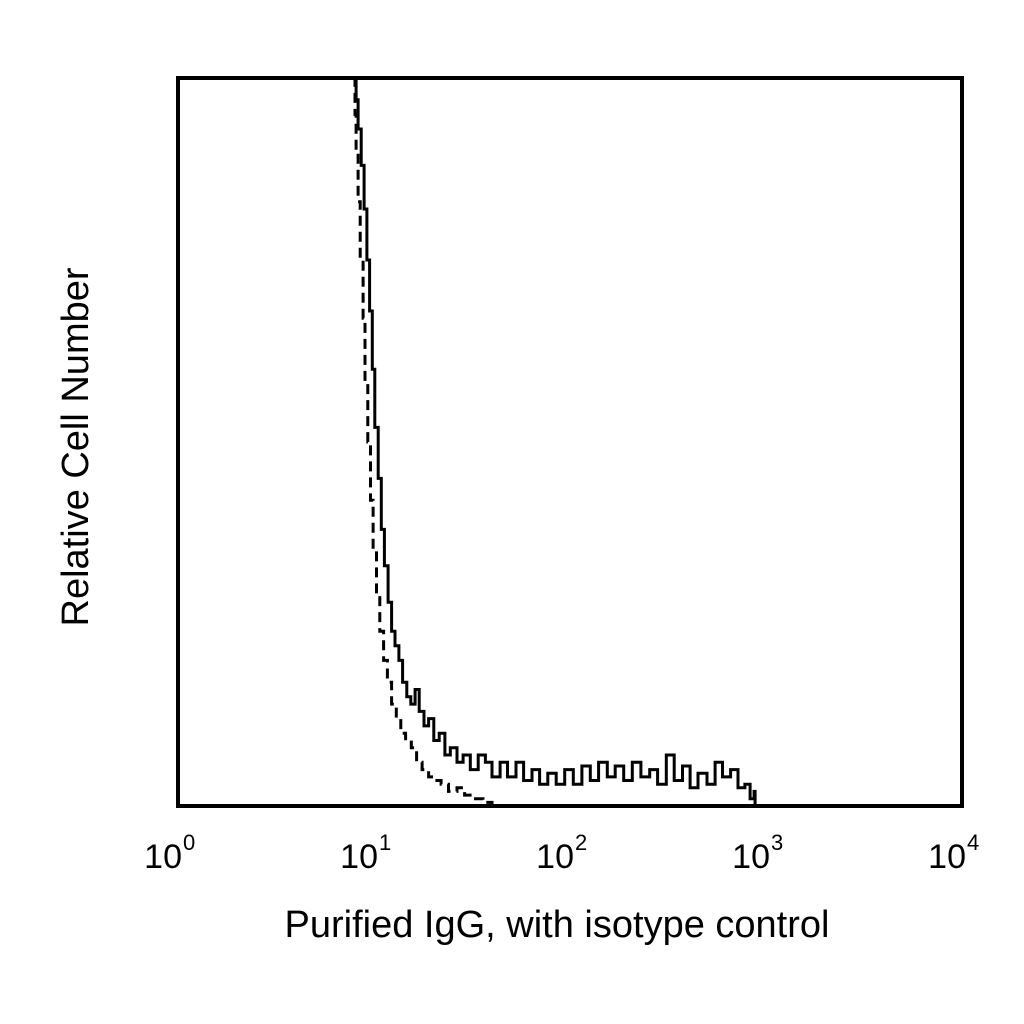 The image size is (1024, 1024). What do you see at coordinates (581, 842) in the screenshot?
I see `x-tick-exponent: 2` at bounding box center [581, 842].